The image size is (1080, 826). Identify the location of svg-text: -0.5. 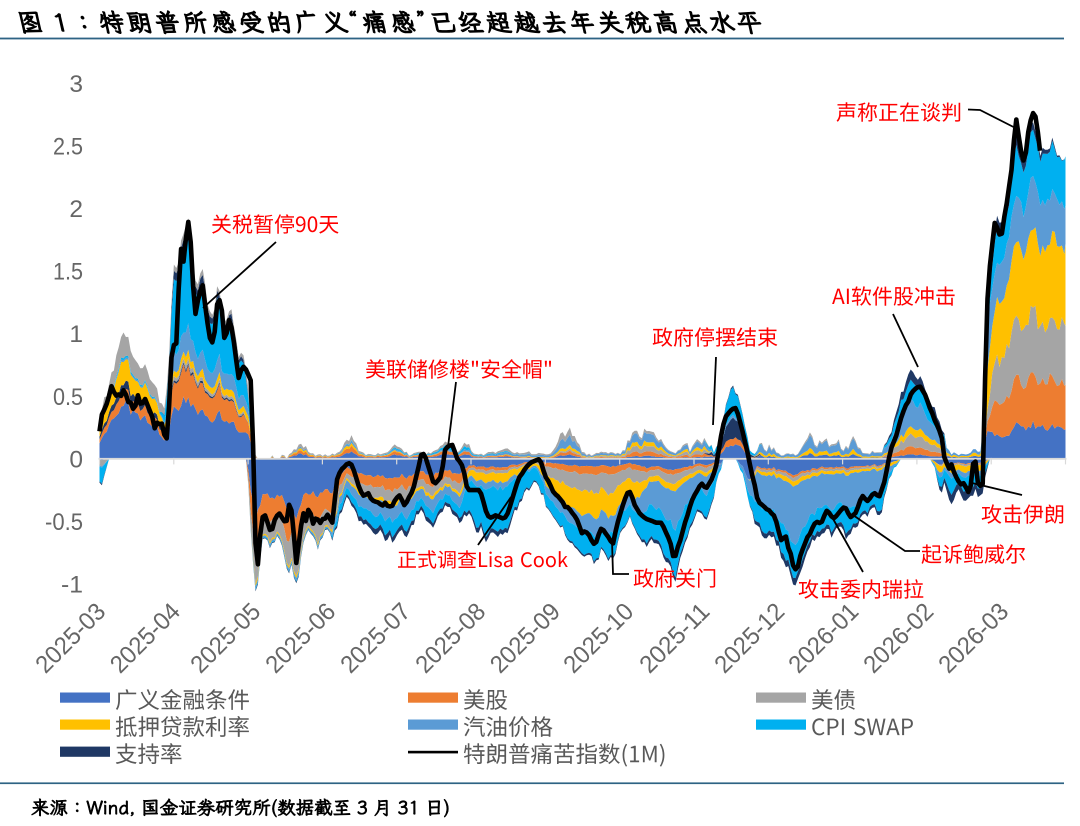
(64, 522).